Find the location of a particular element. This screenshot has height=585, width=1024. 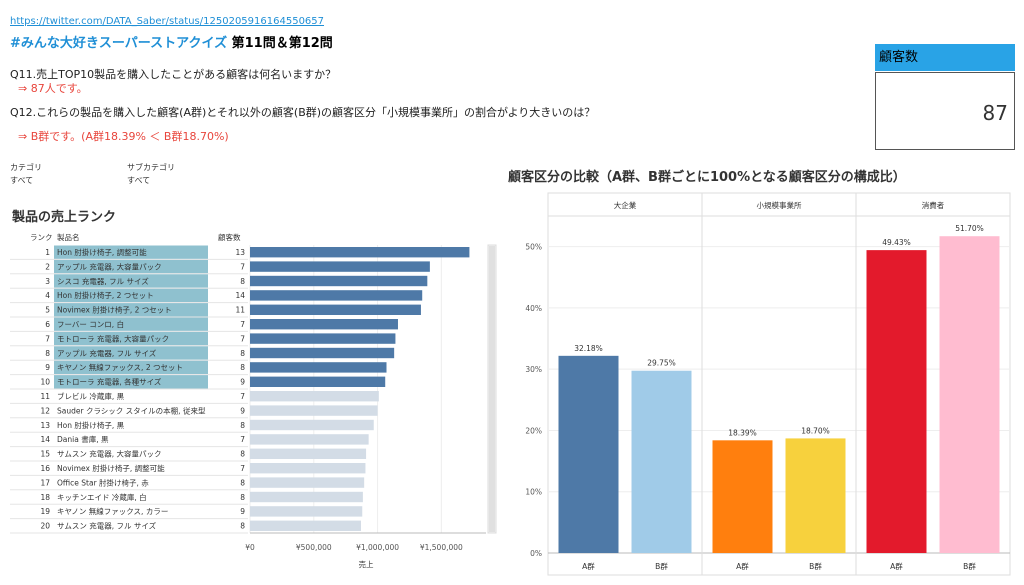

panel-header: 消費者 is located at coordinates (933, 205).